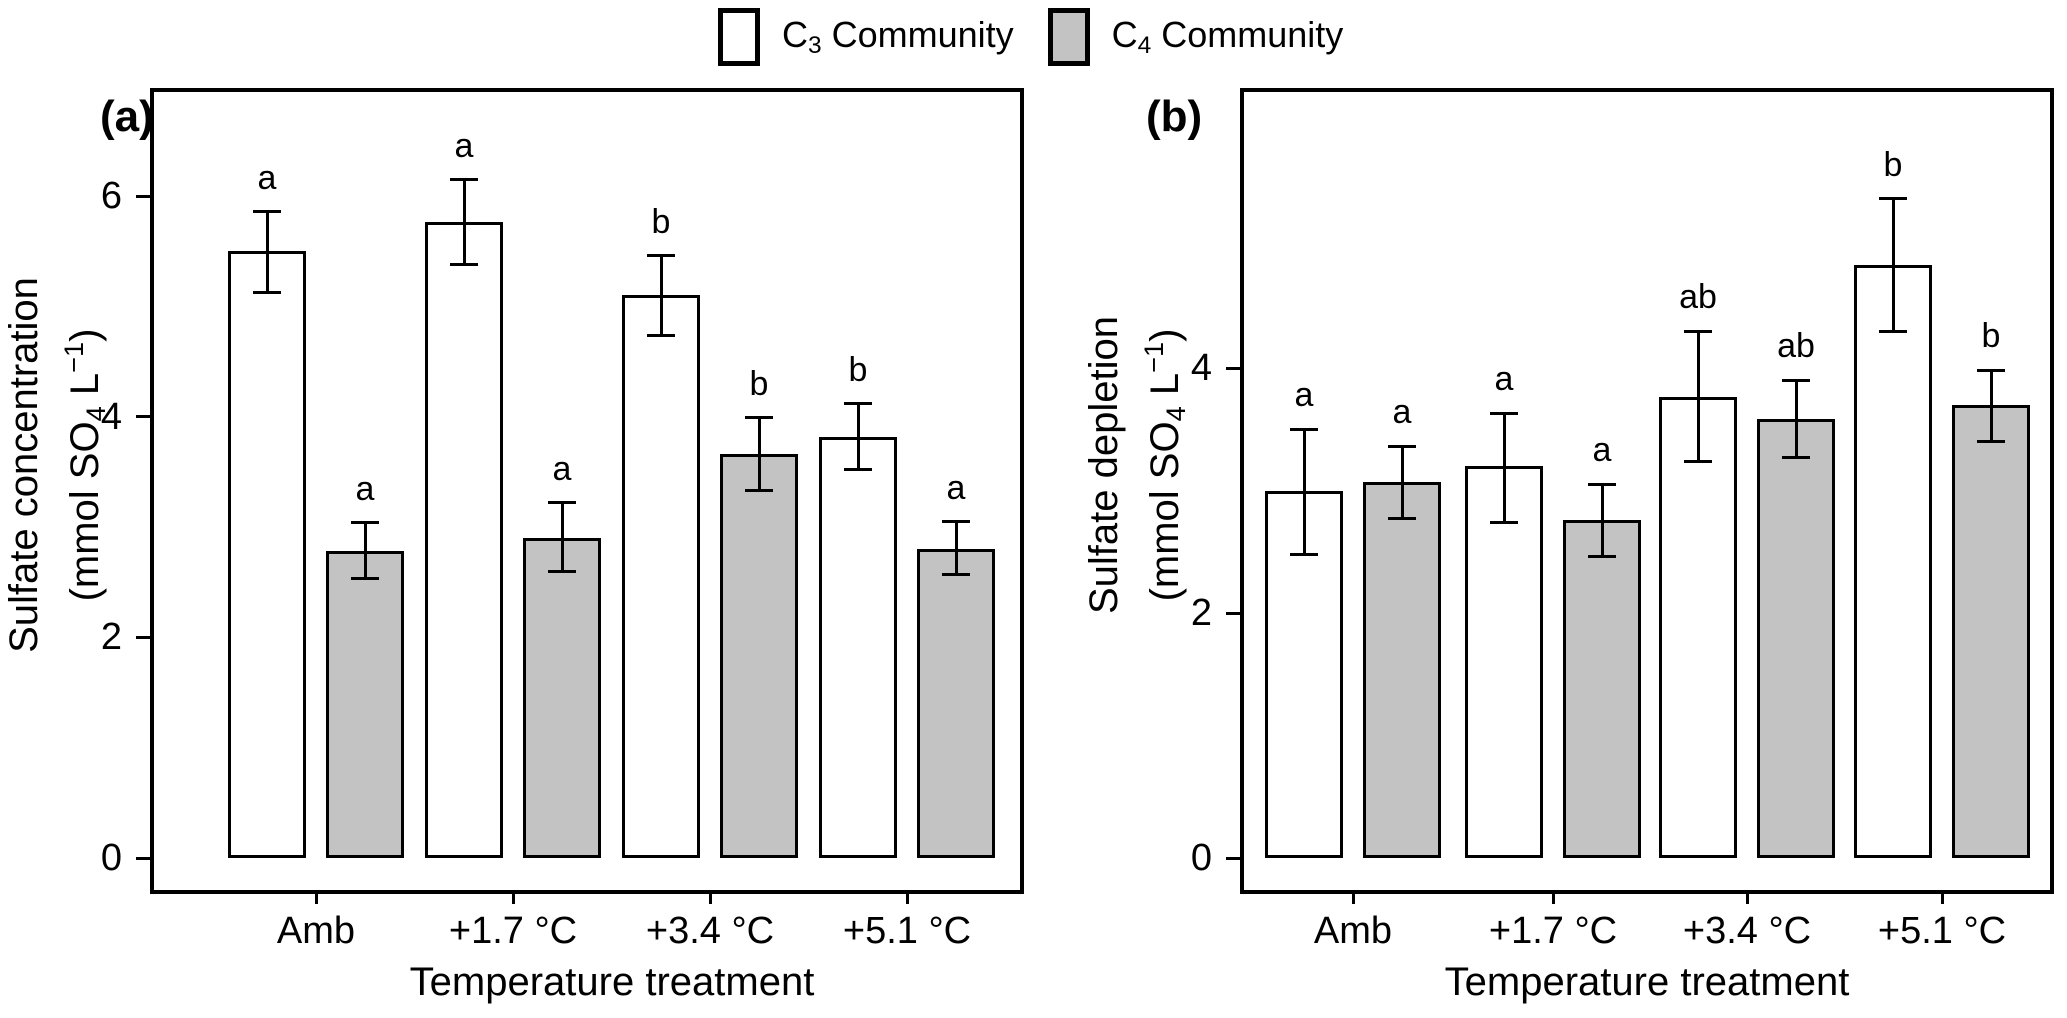  Describe the element at coordinates (815, 46) in the screenshot. I see `legend-label-c3-sub: 3` at that location.